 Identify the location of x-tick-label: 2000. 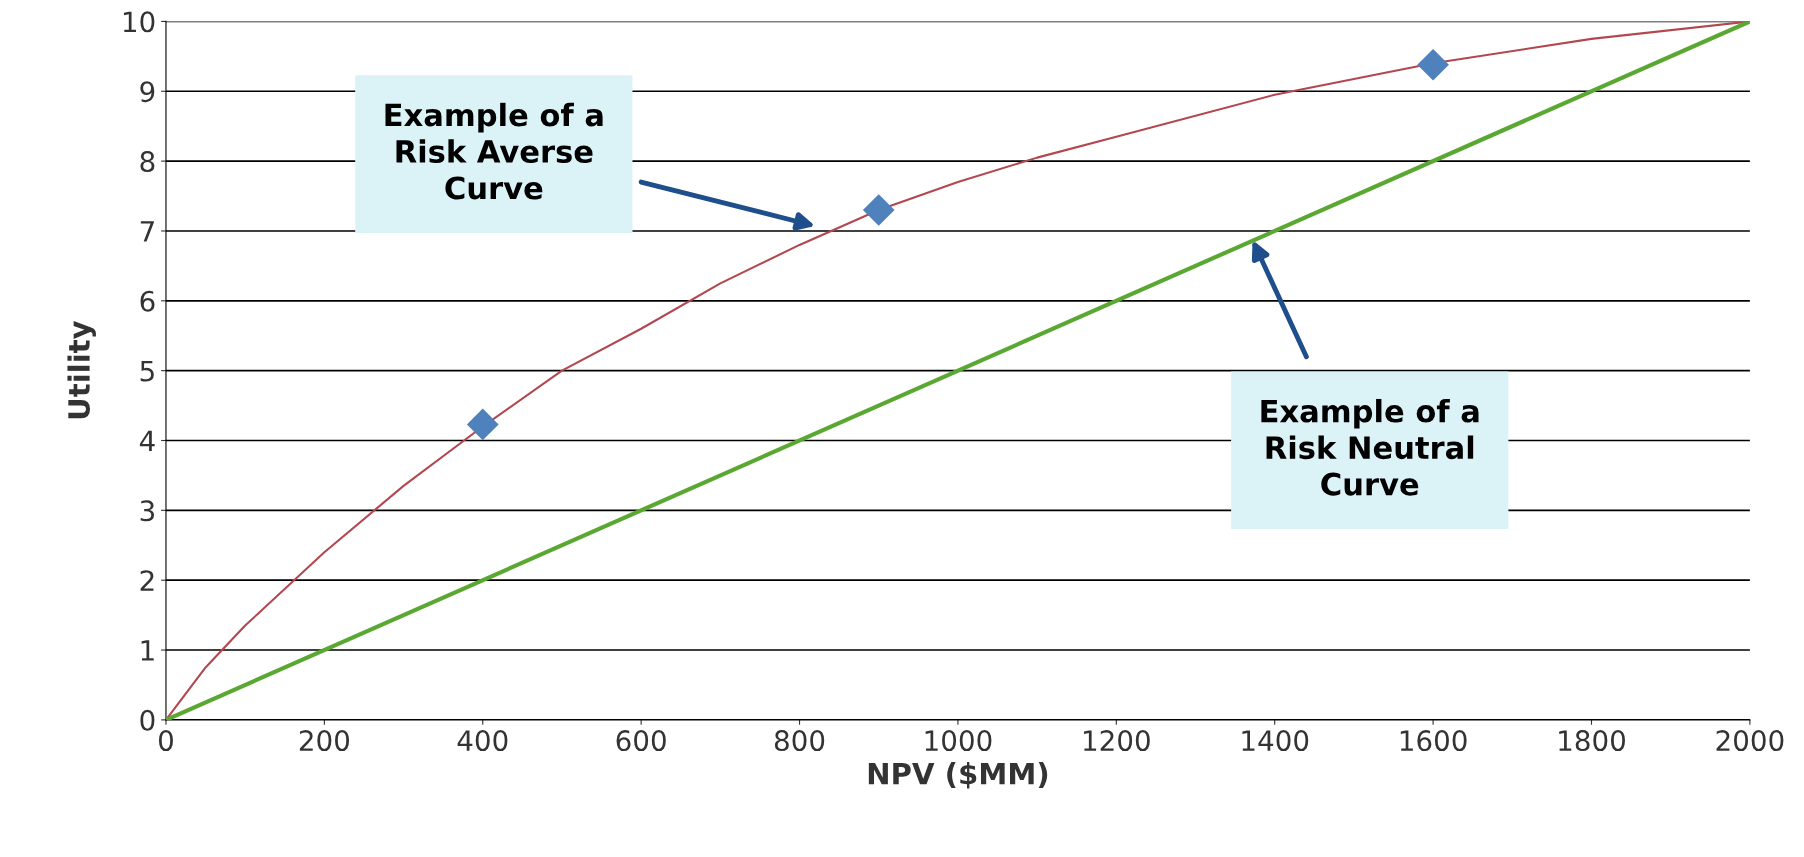
(1750, 741).